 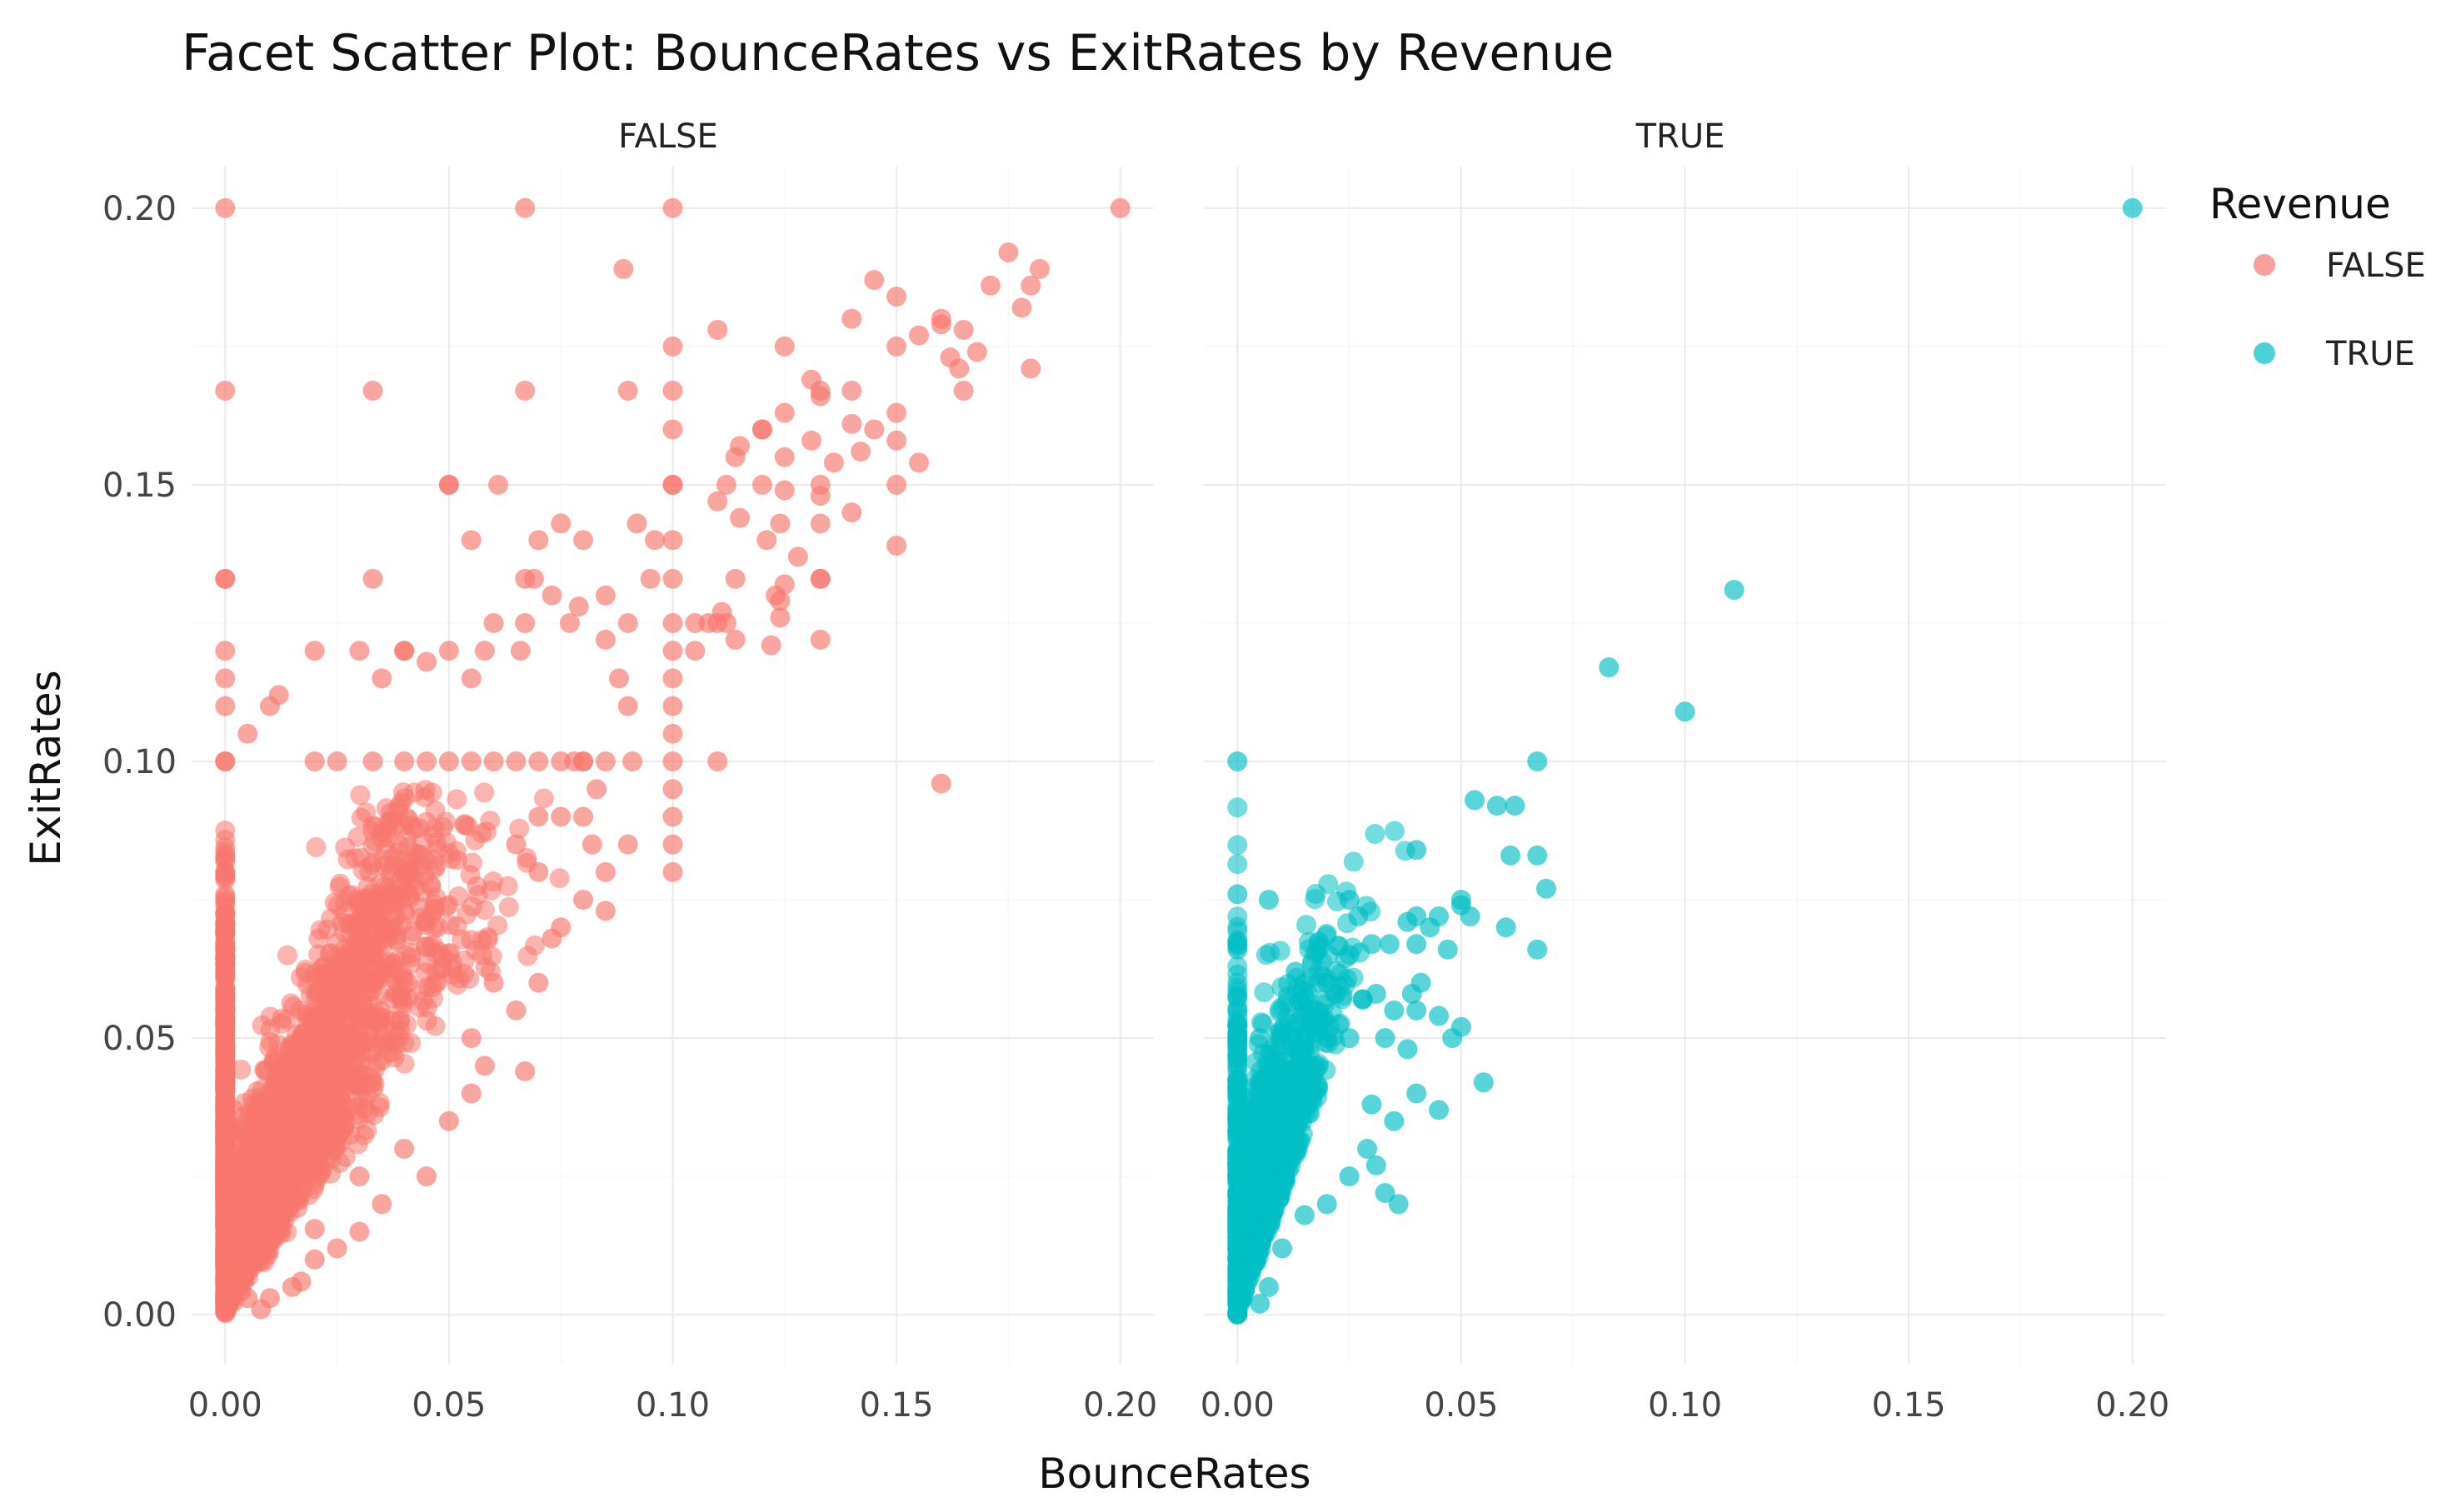 I want to click on x-tick-label: 0.15, so click(x=1909, y=1405).